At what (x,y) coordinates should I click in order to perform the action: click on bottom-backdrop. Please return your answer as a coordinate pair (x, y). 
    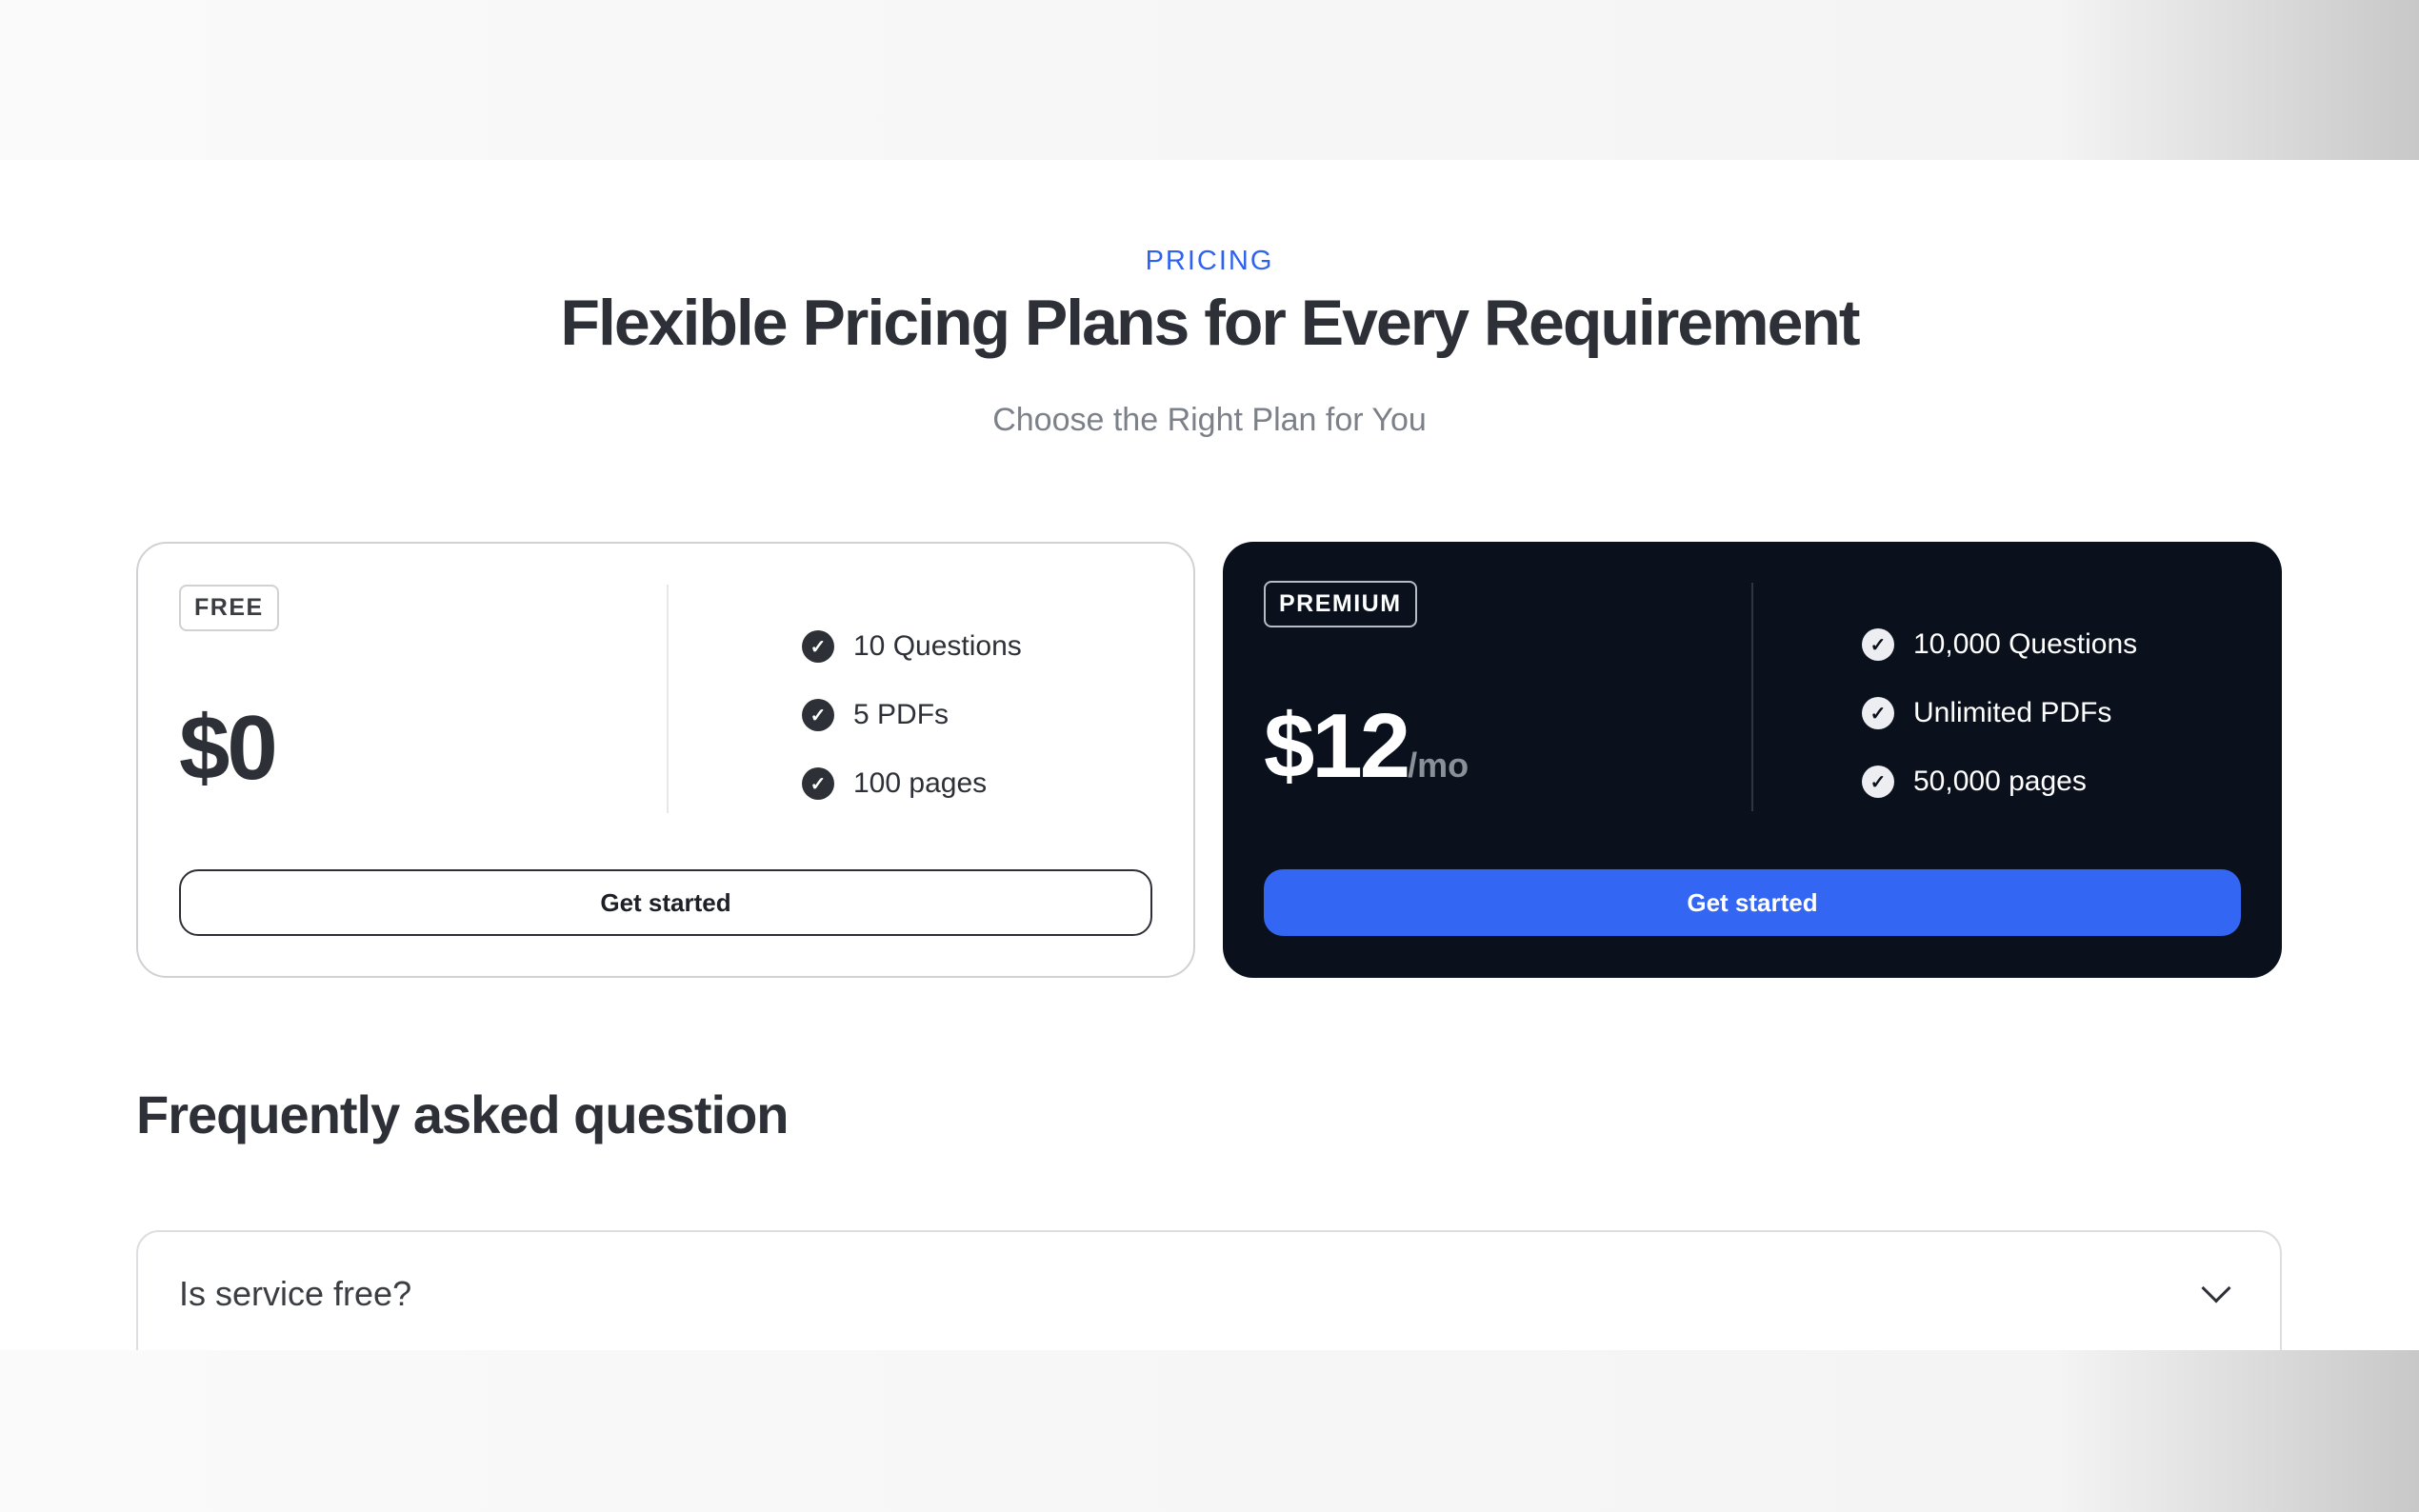
    Looking at the image, I should click on (1209, 1431).